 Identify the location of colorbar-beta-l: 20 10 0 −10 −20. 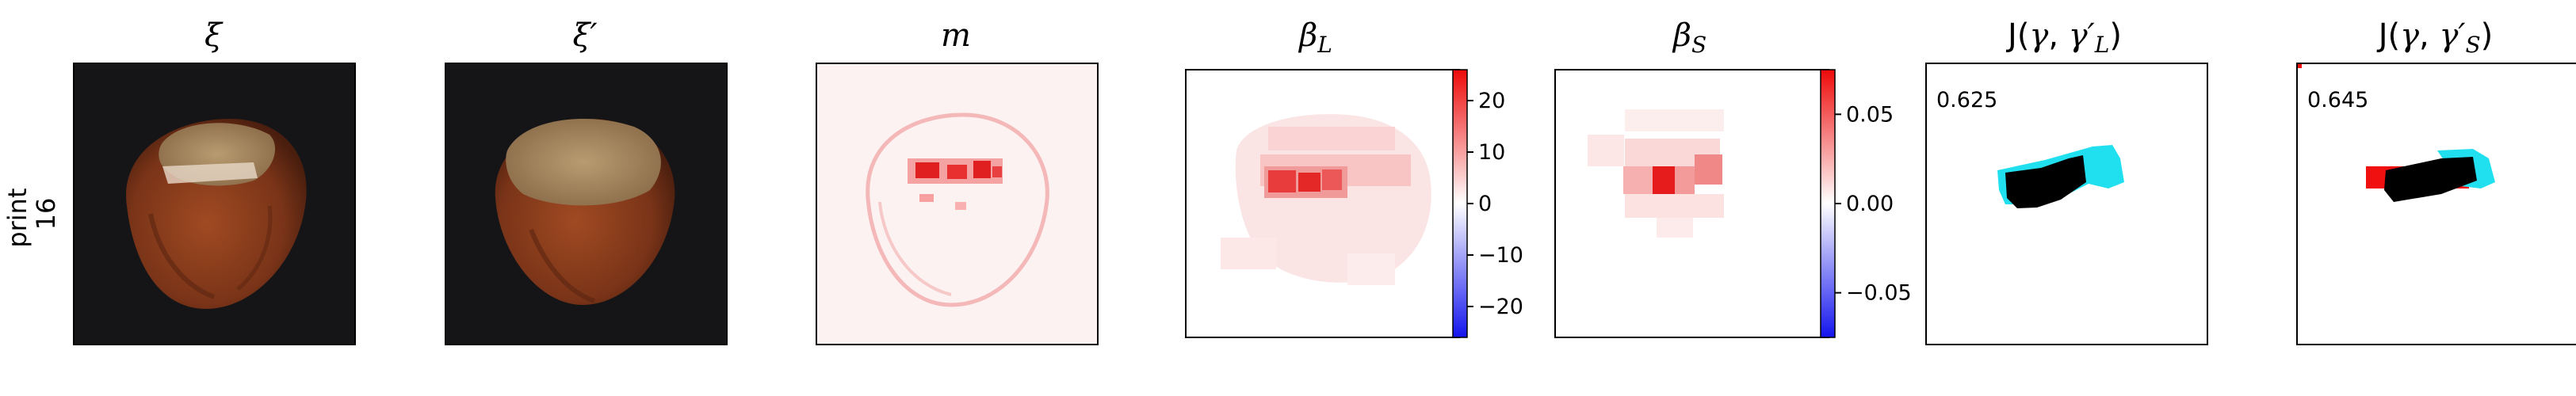
(1487, 203).